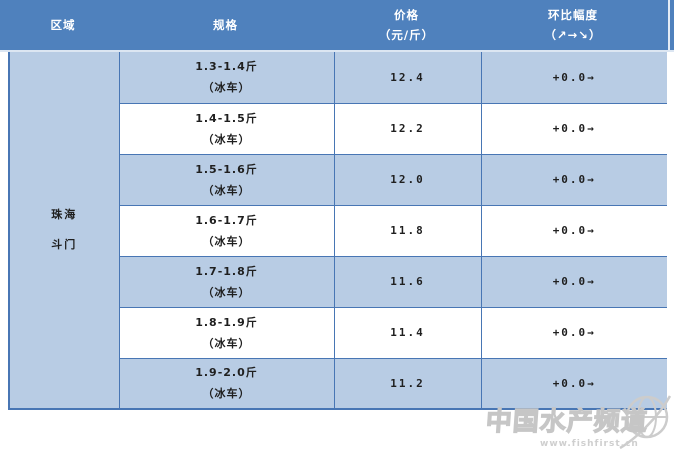  What do you see at coordinates (64, 244) in the screenshot?
I see `region-line2: 斗门` at bounding box center [64, 244].